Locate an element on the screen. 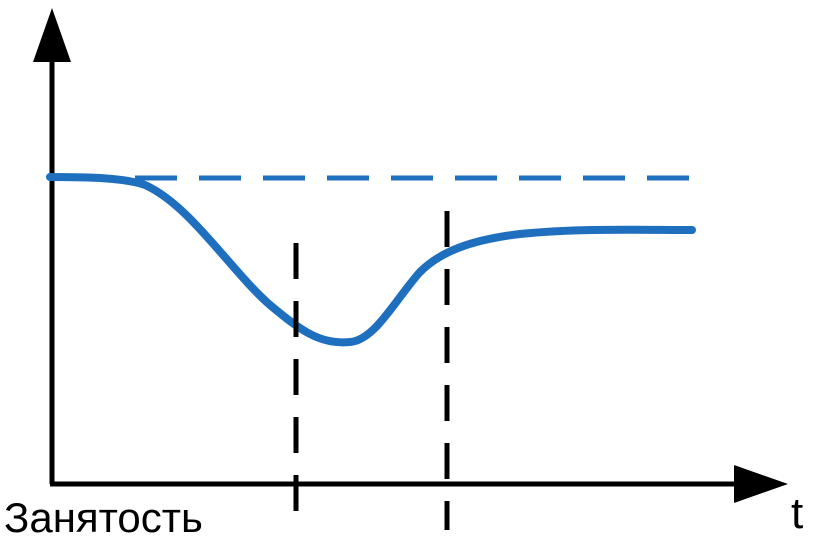  x-axis-arrowhead is located at coordinates (761, 484).